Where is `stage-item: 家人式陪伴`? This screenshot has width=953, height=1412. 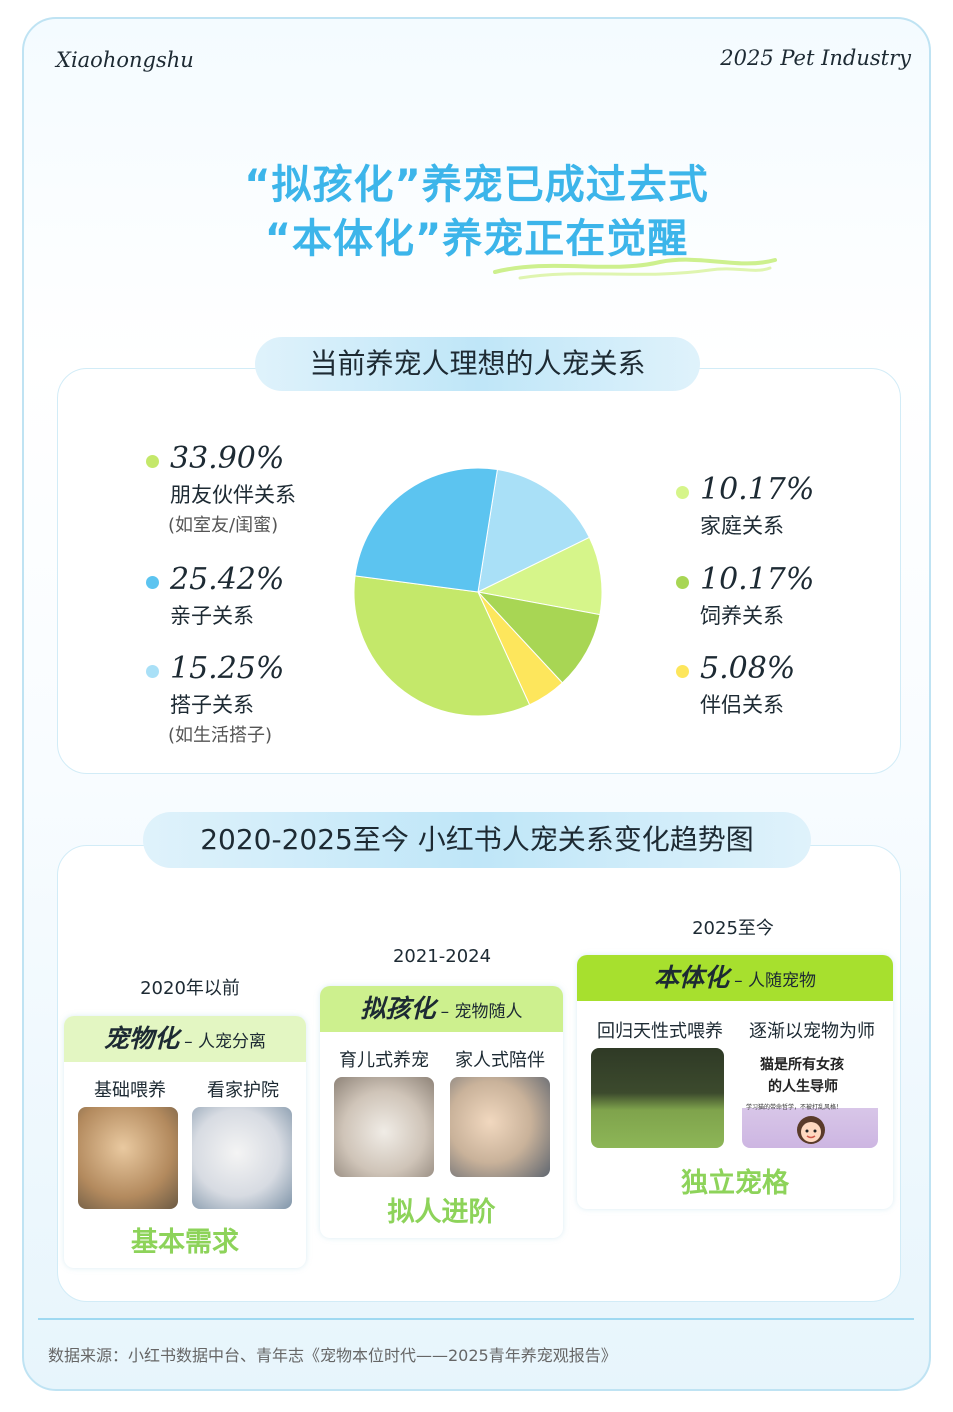
stage-item: 家人式陪伴 is located at coordinates (500, 1060).